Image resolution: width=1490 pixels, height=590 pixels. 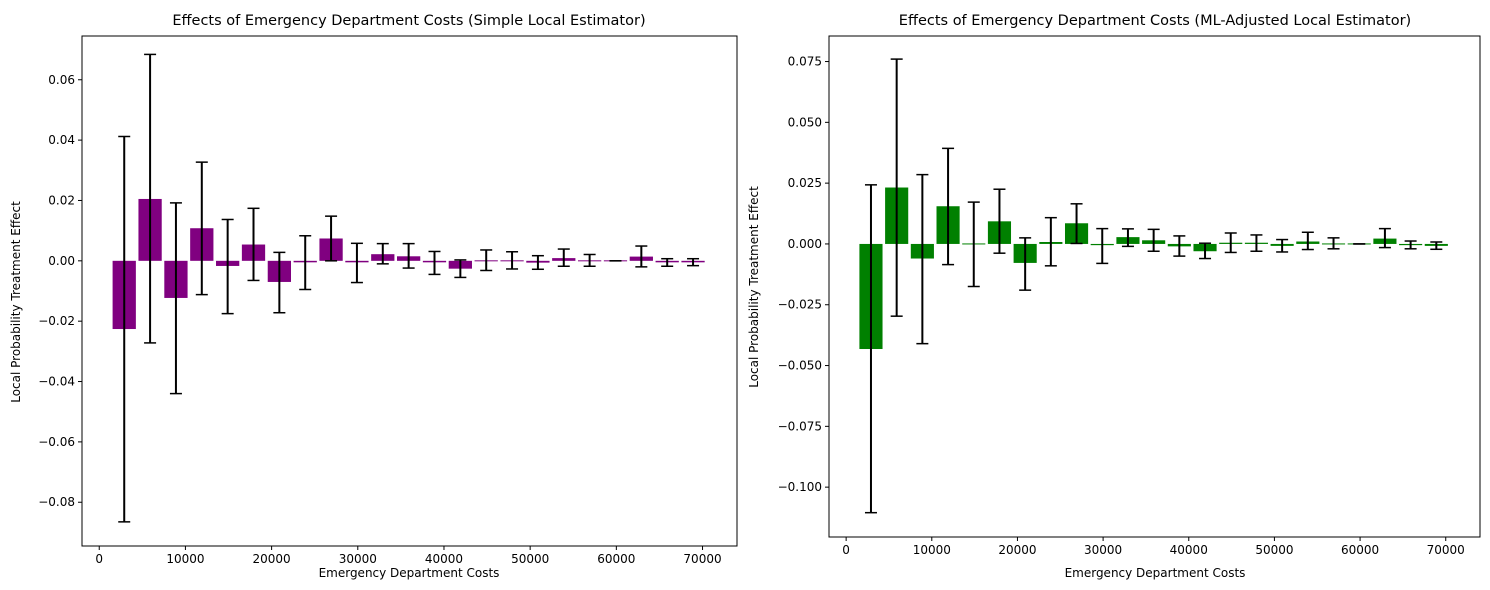 I want to click on y-tick-label: 0.00, so click(x=61, y=261).